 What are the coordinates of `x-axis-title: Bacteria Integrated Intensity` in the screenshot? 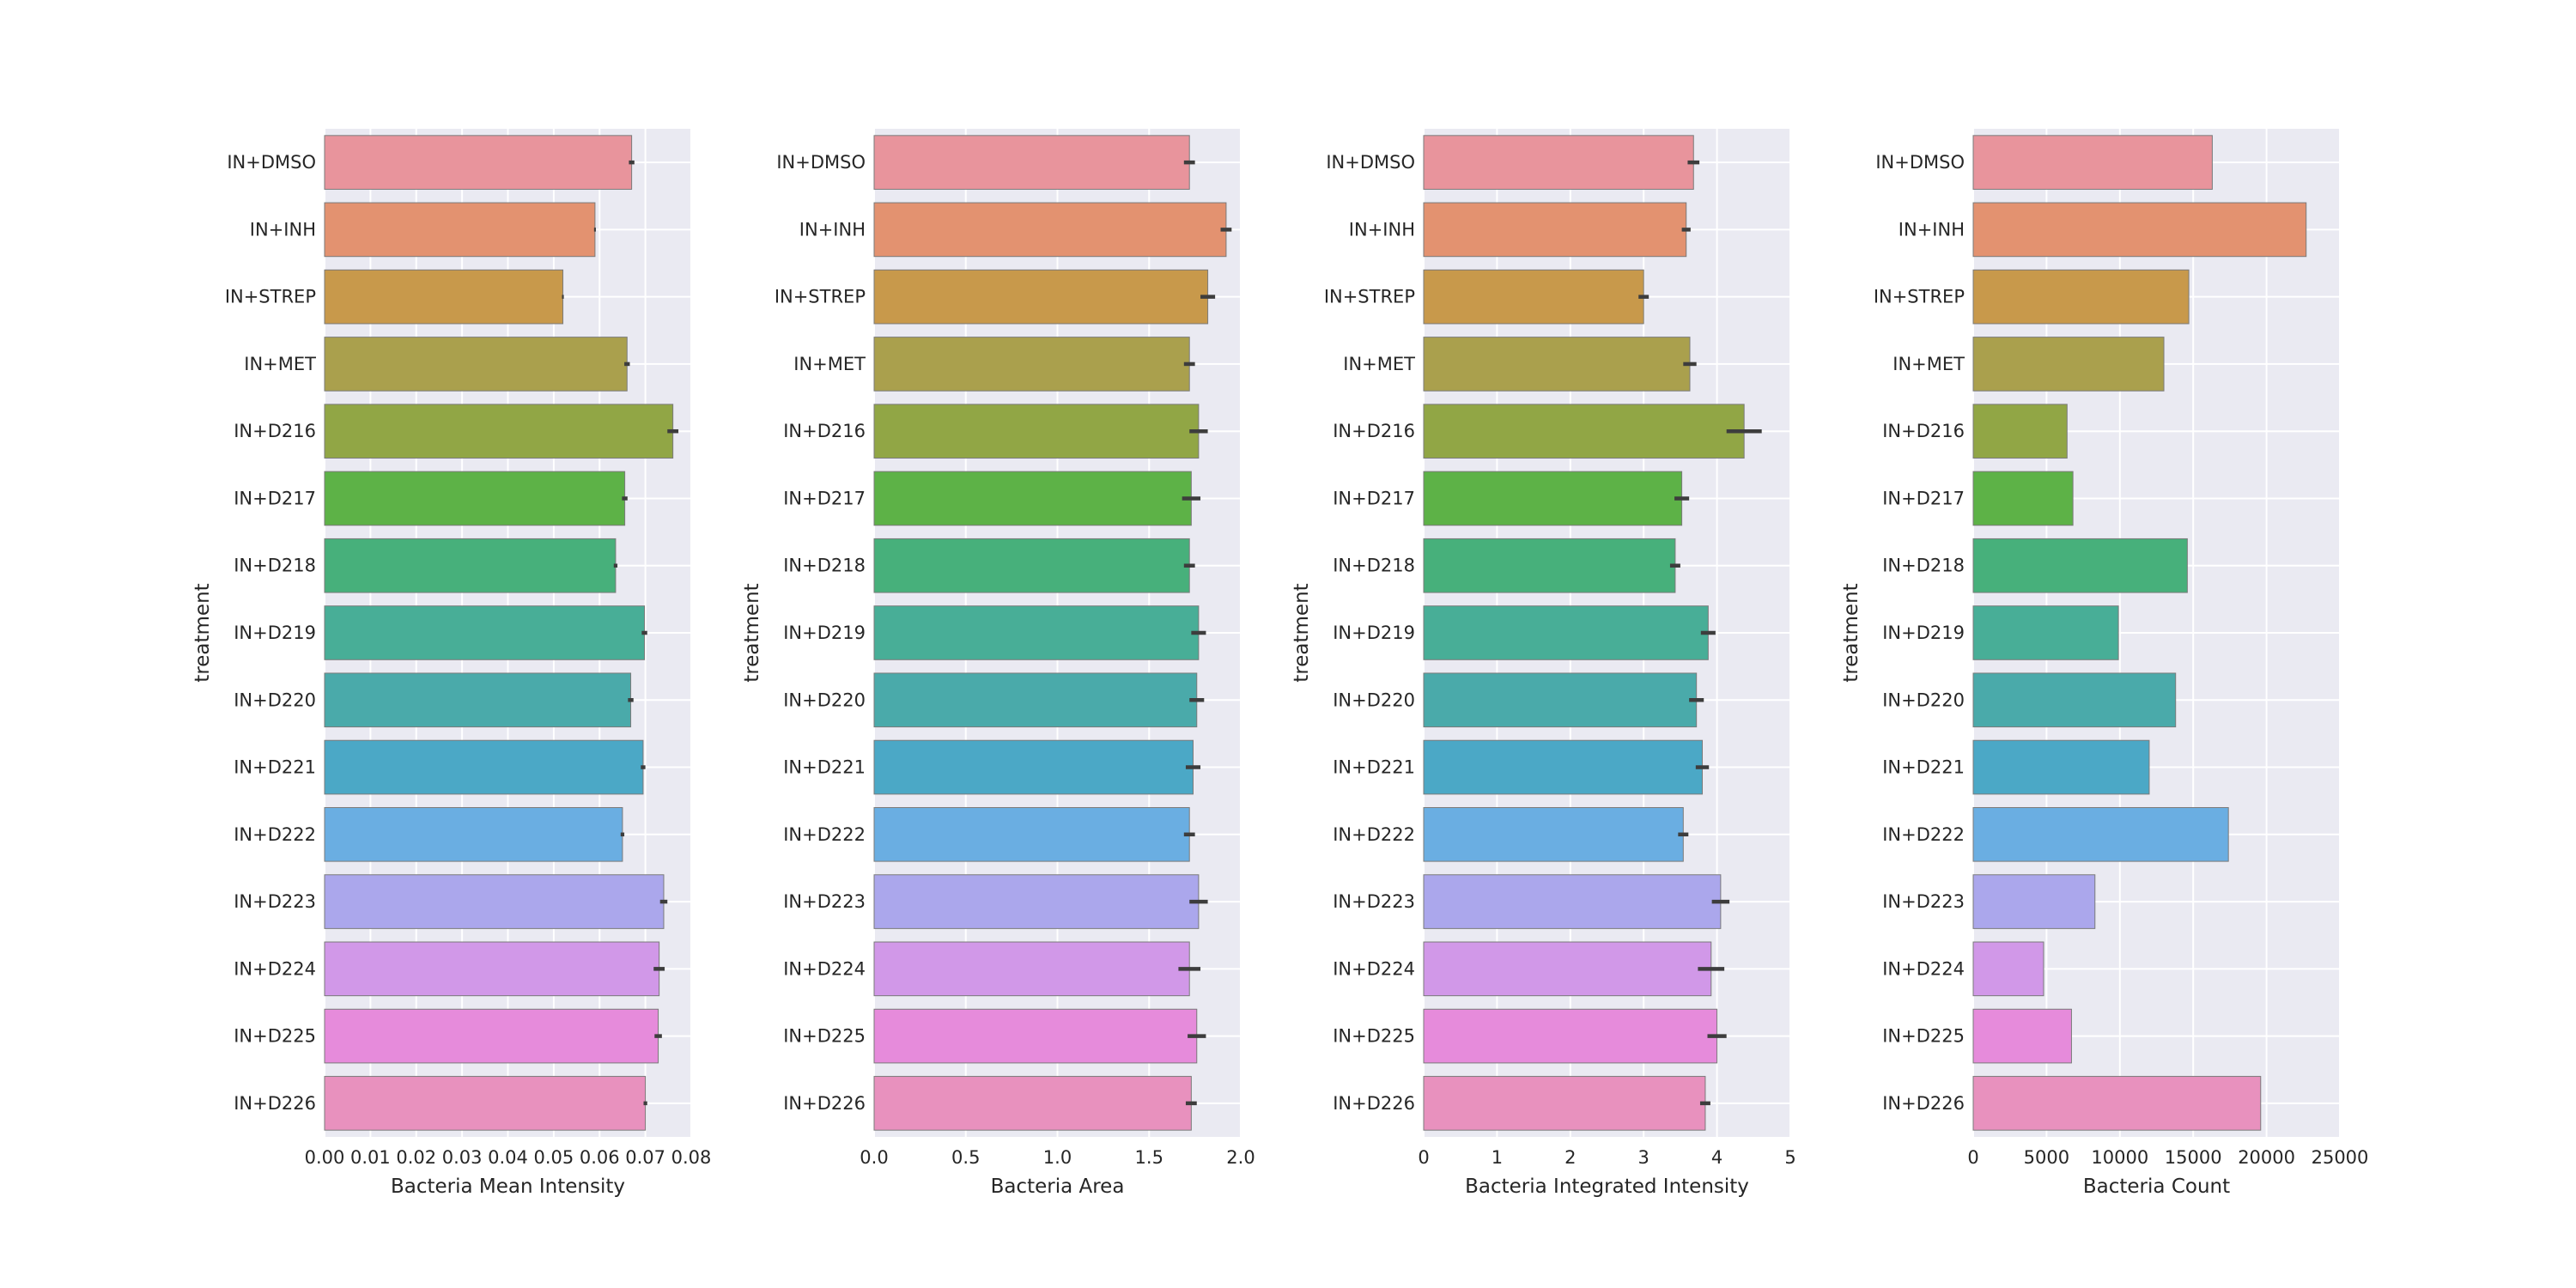 It's located at (1607, 1187).